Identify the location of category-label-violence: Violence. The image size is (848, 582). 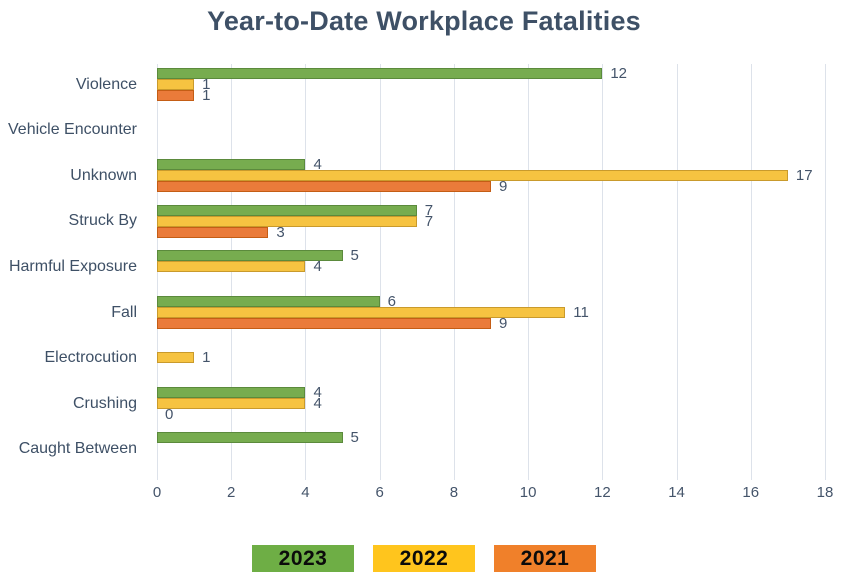
(106, 84).